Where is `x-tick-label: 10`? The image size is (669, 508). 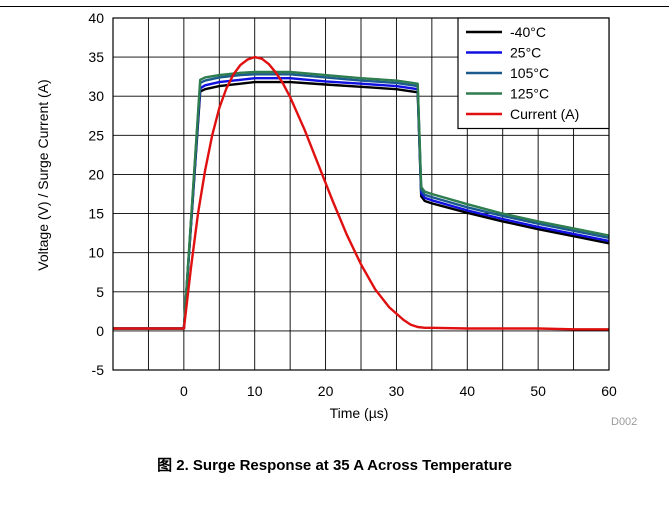
x-tick-label: 10 is located at coordinates (255, 391).